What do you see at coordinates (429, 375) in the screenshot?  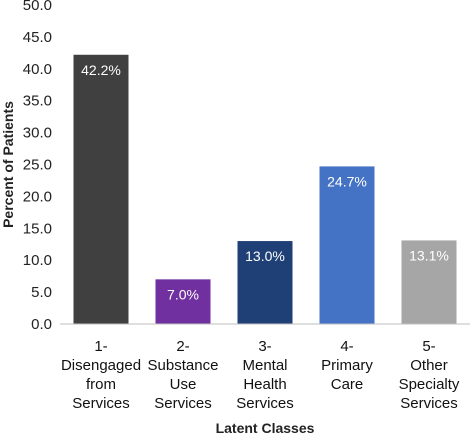 I see `x-category-label: 5- Other Specialty Services` at bounding box center [429, 375].